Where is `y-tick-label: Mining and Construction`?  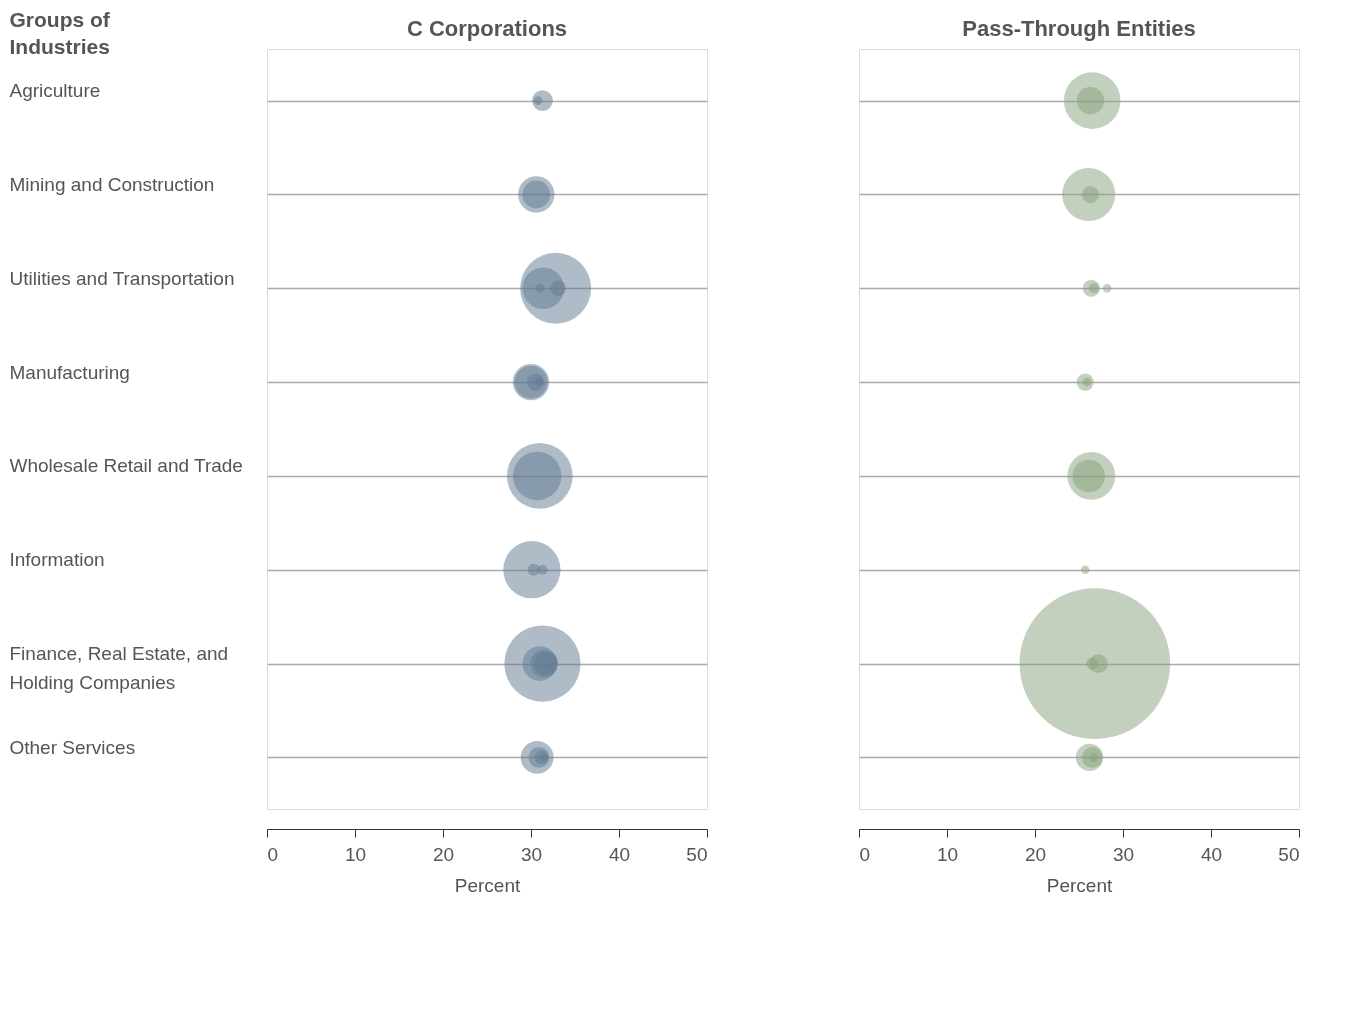 y-tick-label: Mining and Construction is located at coordinates (112, 184).